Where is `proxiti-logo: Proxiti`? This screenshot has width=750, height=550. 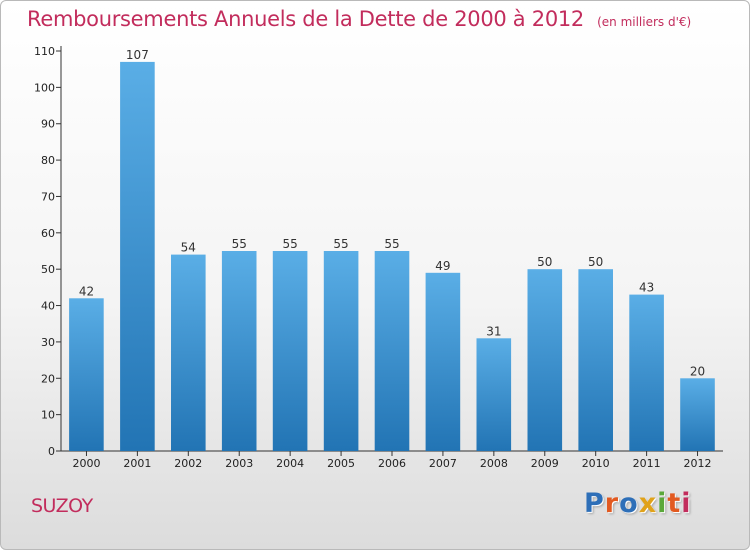 proxiti-logo: Proxiti is located at coordinates (638, 503).